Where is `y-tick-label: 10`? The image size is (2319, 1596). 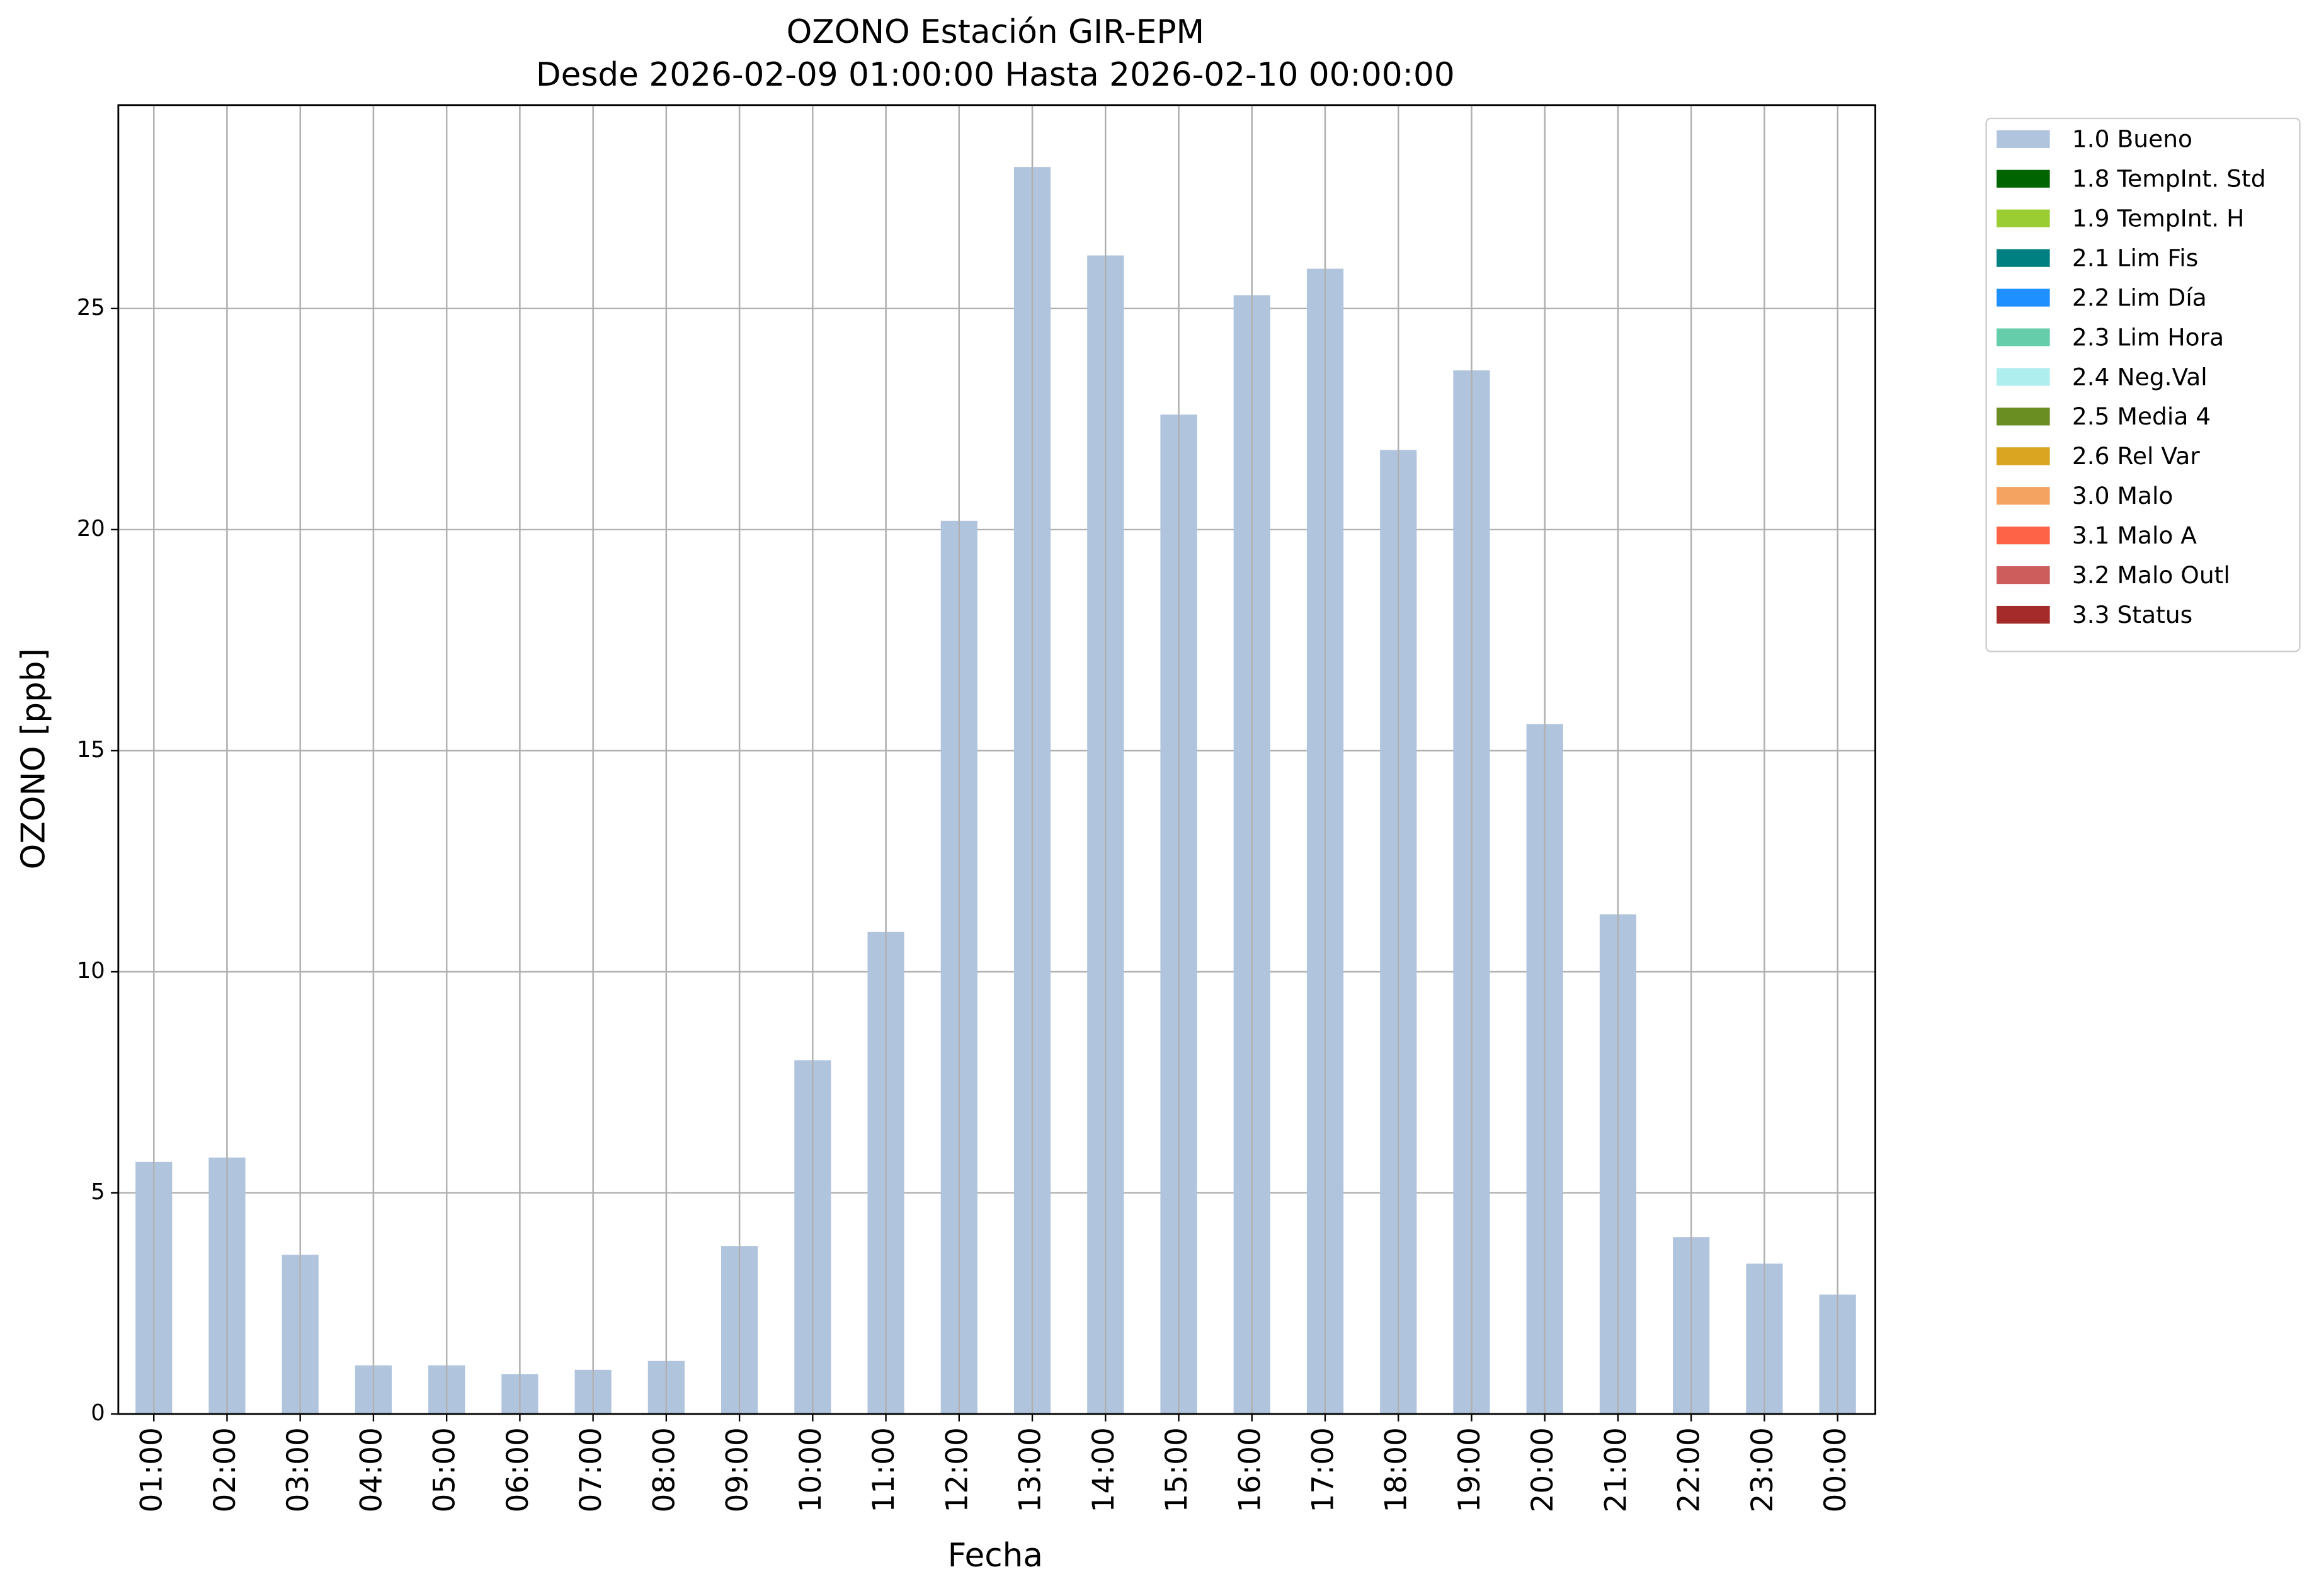 y-tick-label: 10 is located at coordinates (91, 971).